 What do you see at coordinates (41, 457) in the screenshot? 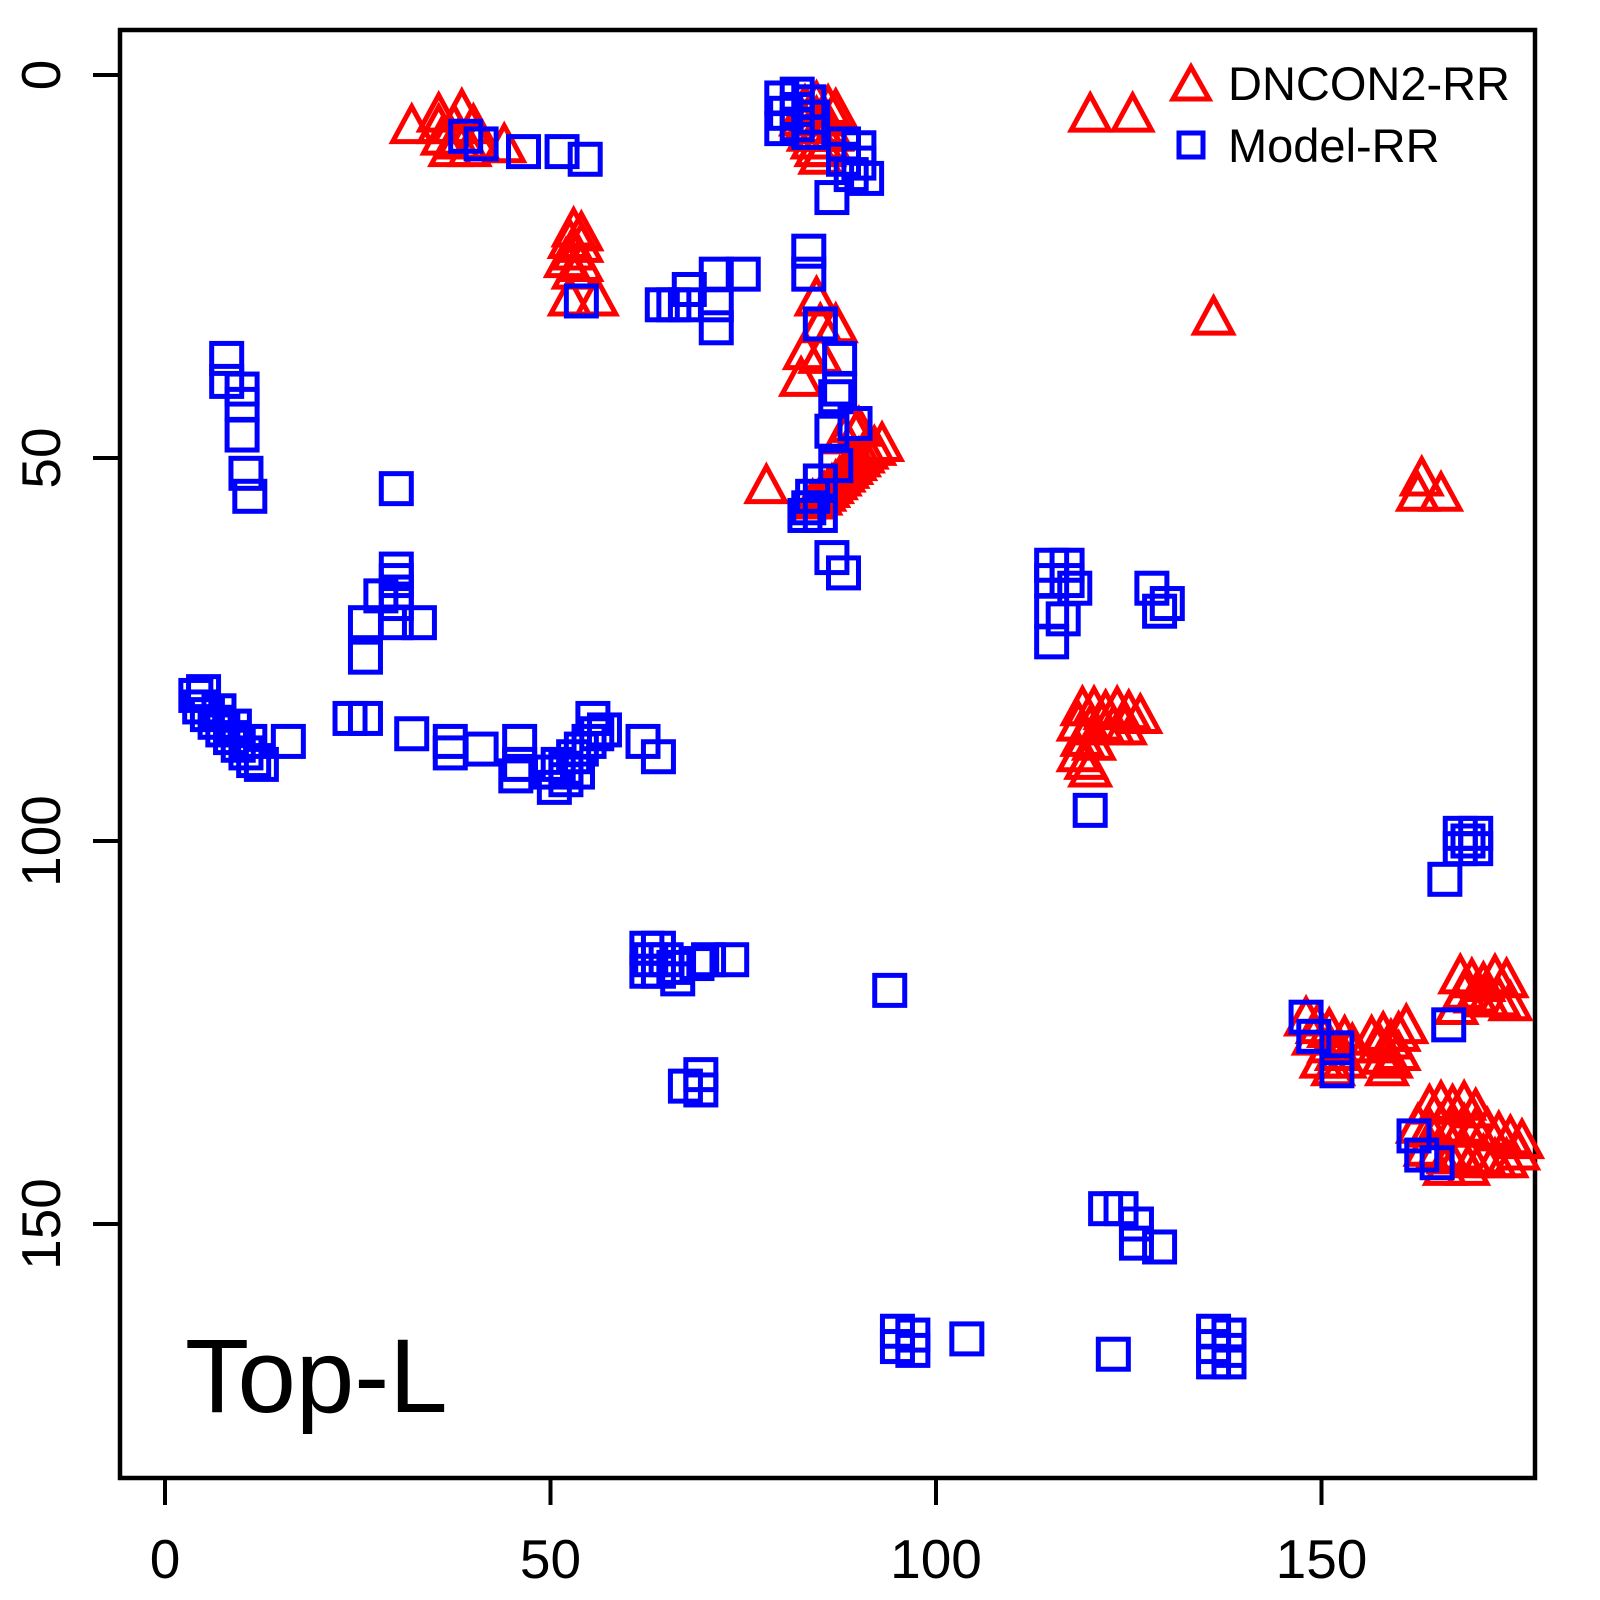
I see `y-tick-label: 50` at bounding box center [41, 457].